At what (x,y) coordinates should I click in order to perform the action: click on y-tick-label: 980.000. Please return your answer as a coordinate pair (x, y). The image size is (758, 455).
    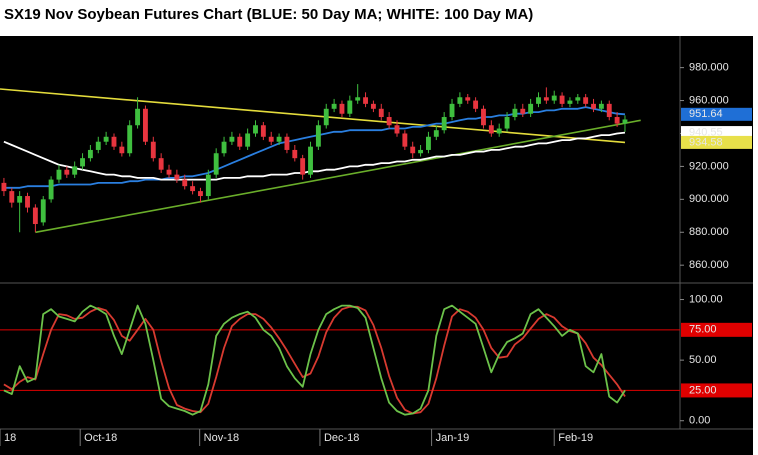
    Looking at the image, I should click on (709, 68).